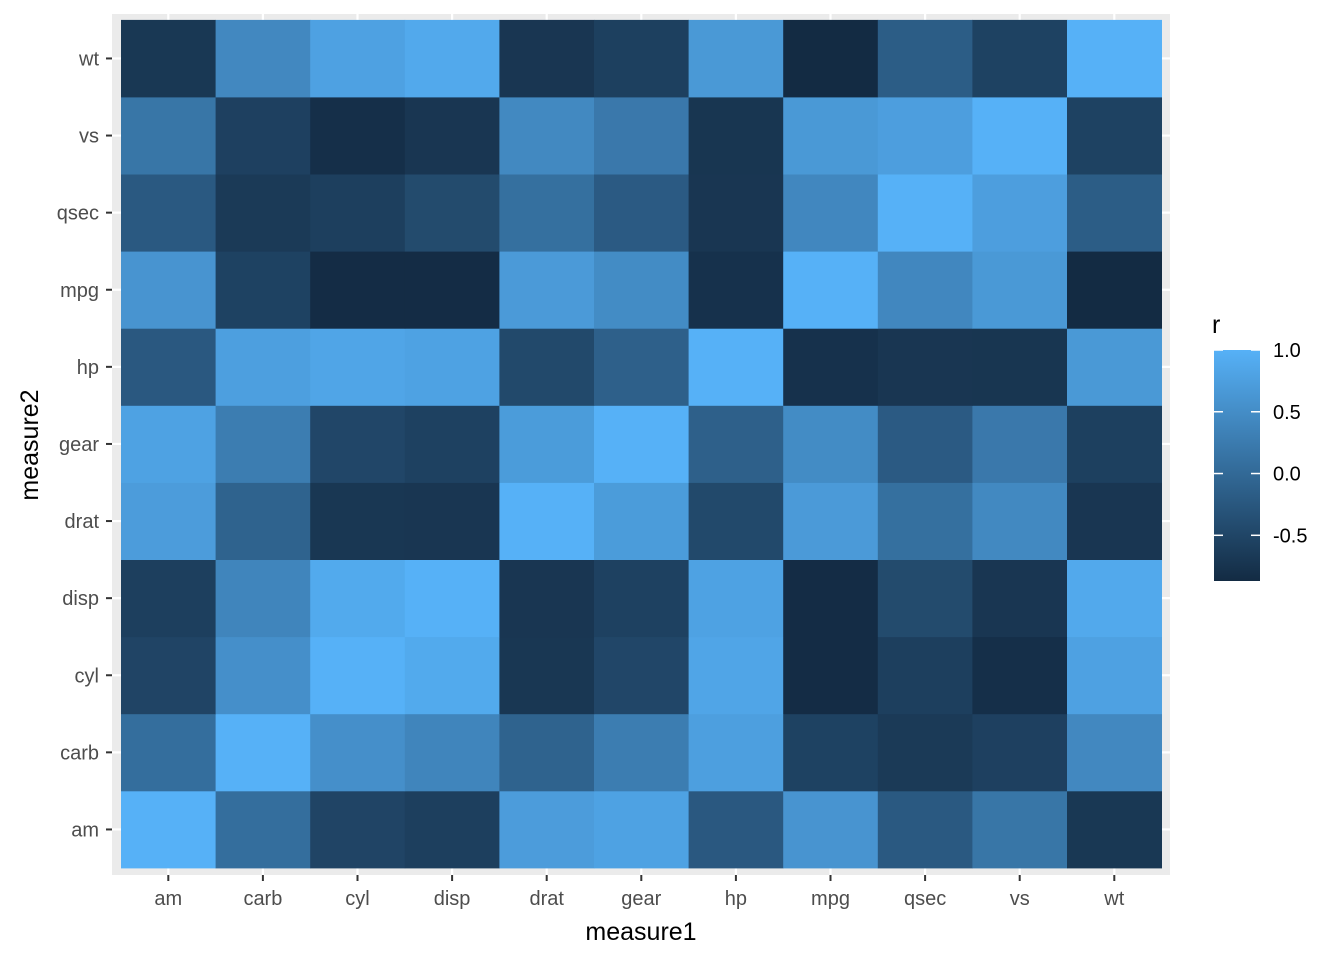  I want to click on tile-carb-hp, so click(263, 367).